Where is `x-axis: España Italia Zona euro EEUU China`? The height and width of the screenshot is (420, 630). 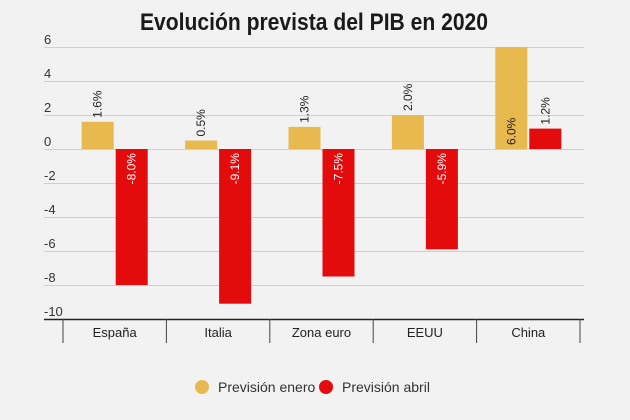
x-axis: España Italia Zona euro EEUU China is located at coordinates (321, 331).